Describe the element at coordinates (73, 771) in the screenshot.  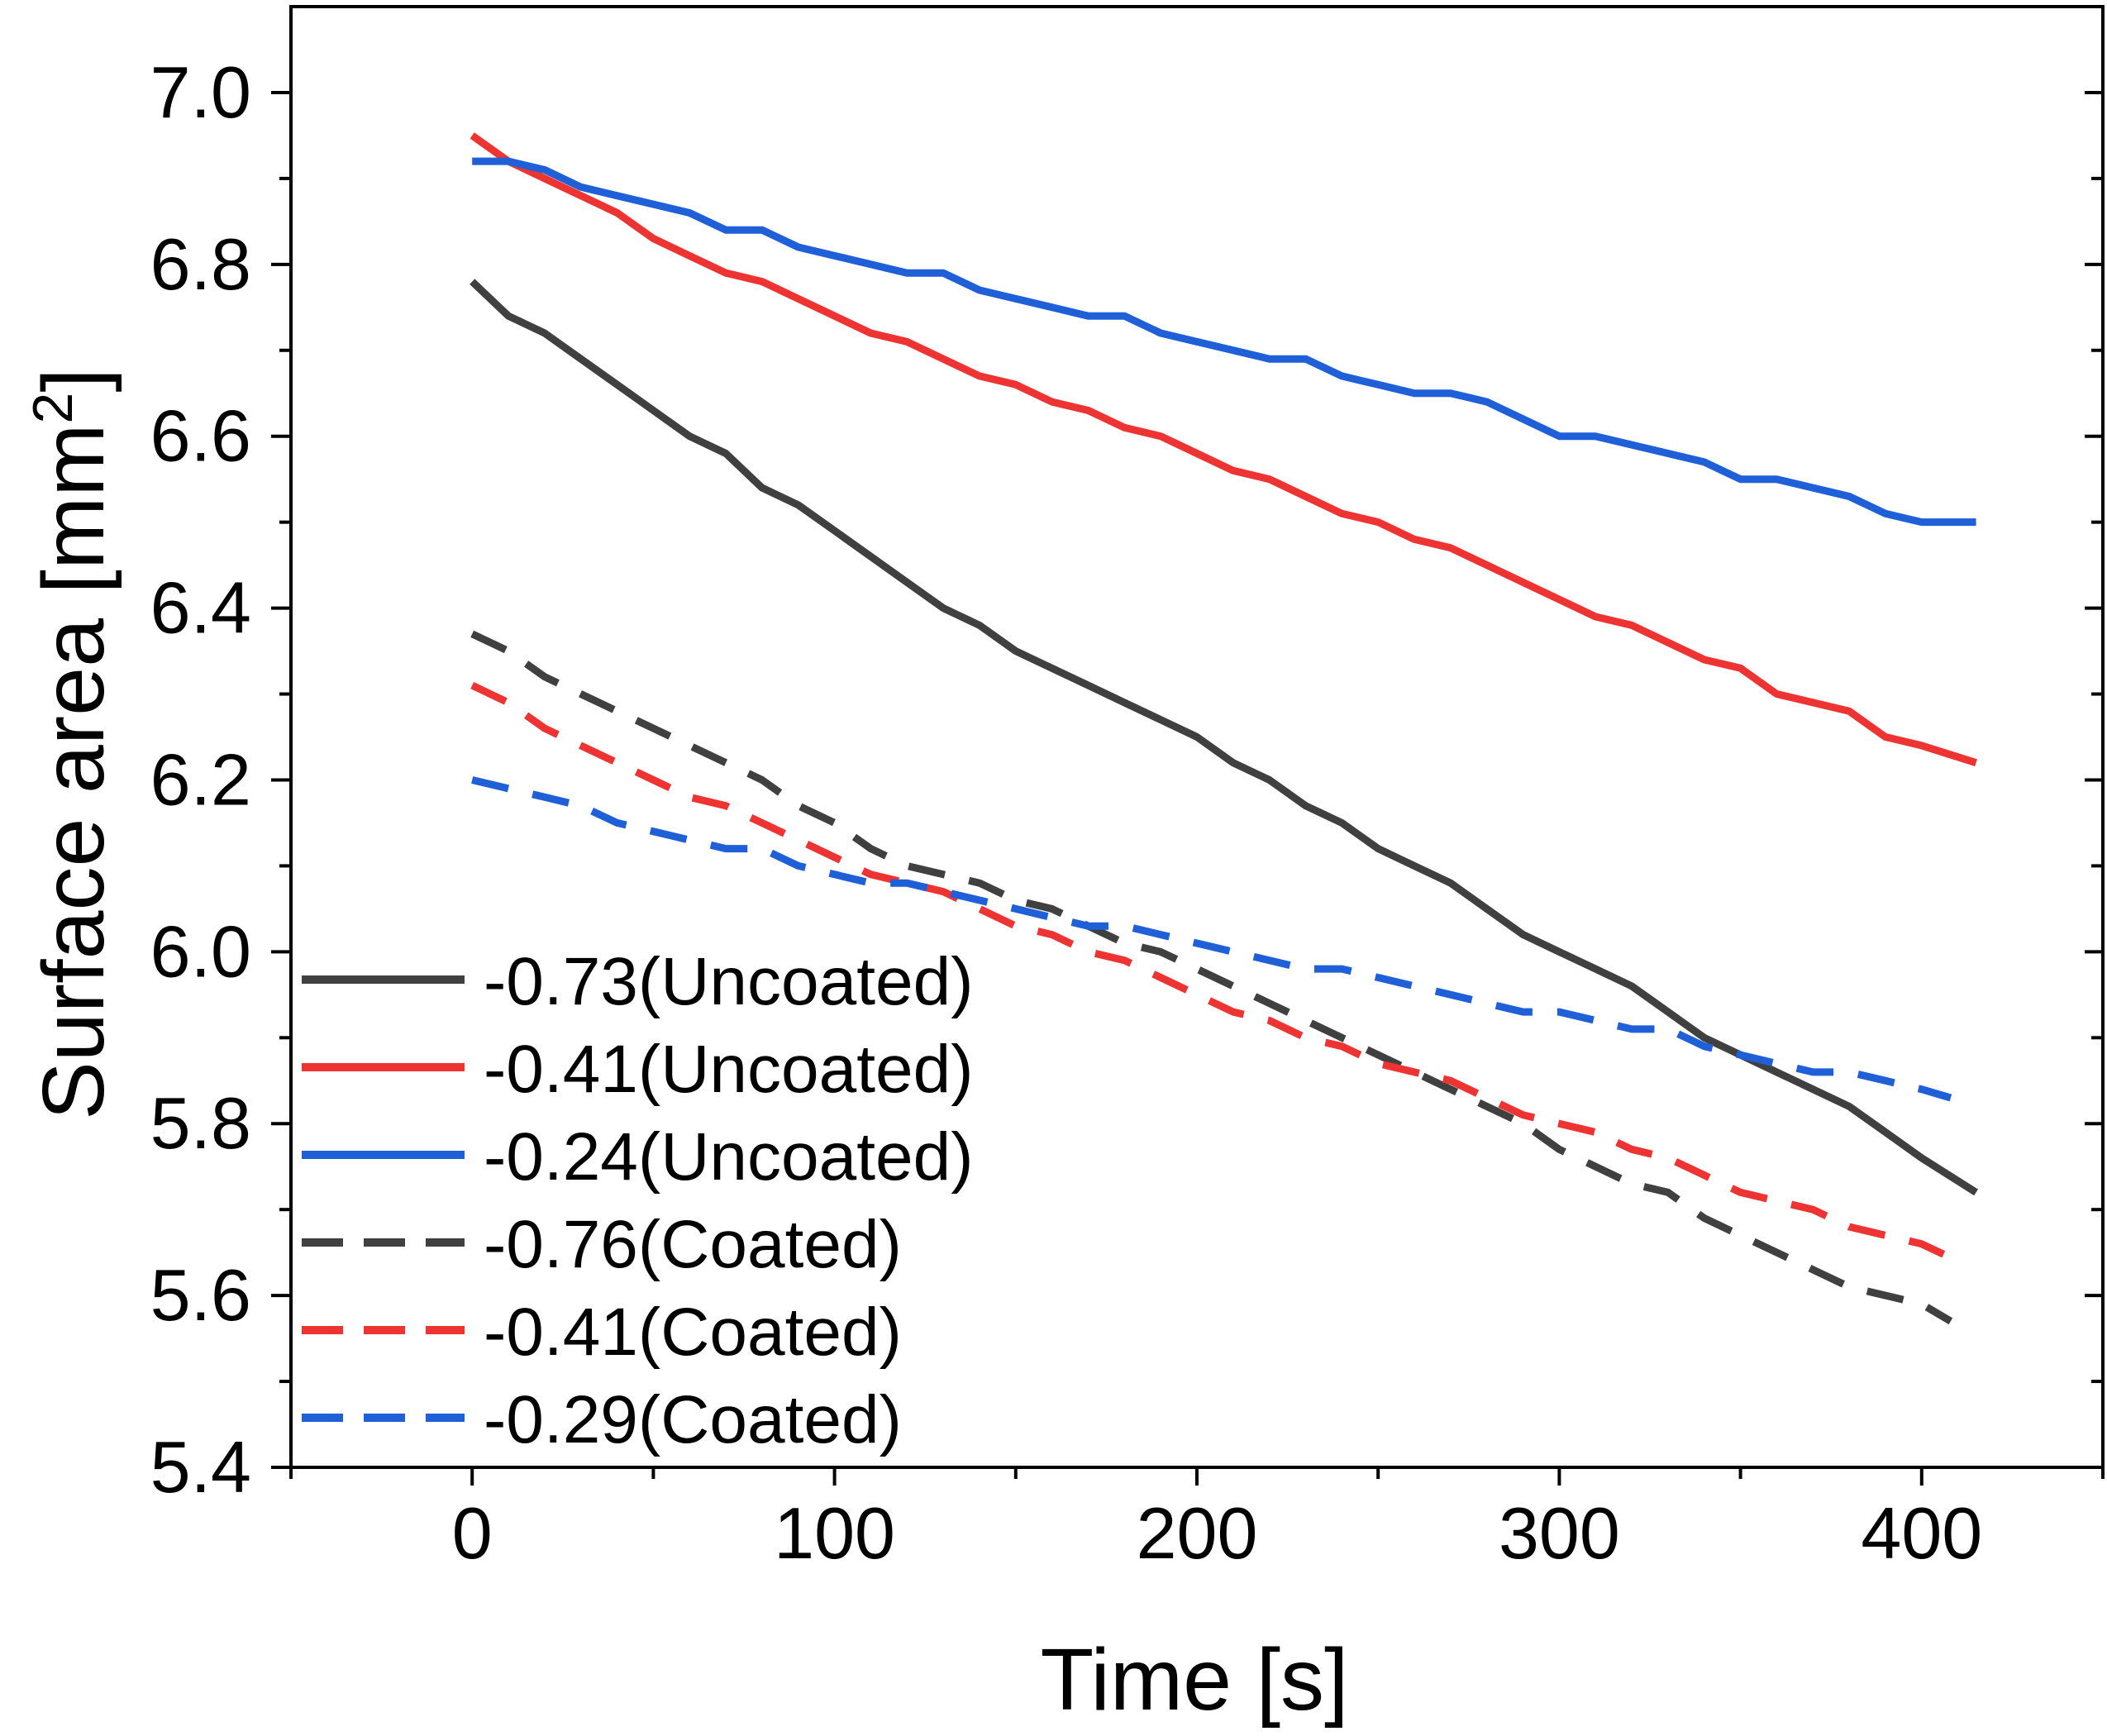
I see `y-axis-title-main: Surface area [mm` at that location.